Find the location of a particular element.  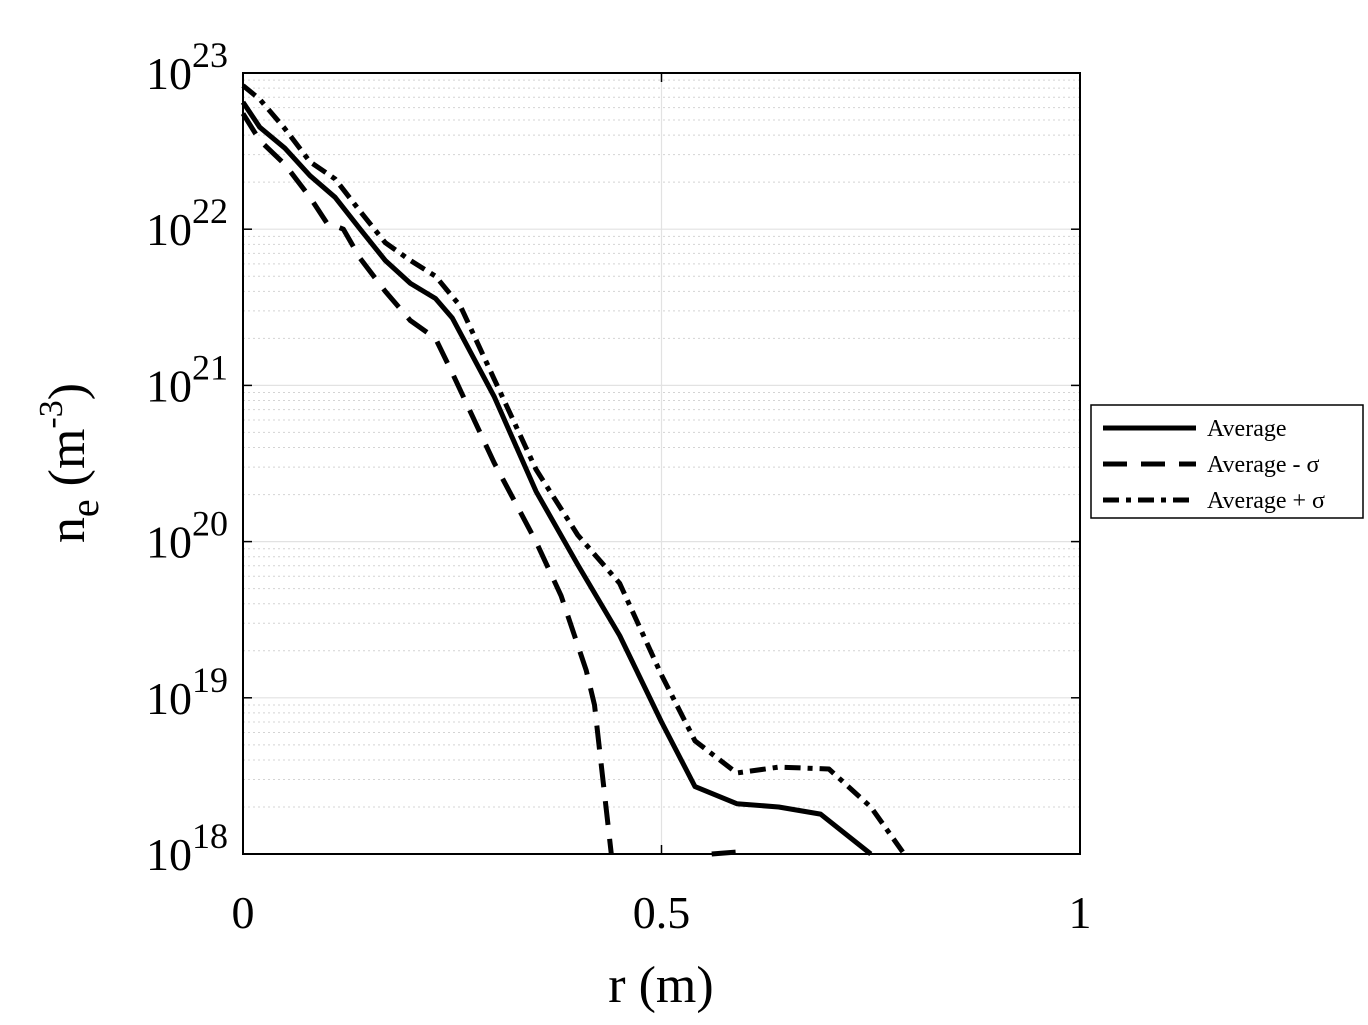

y-axis-label-unit-open: (m is located at coordinates (67, 464).